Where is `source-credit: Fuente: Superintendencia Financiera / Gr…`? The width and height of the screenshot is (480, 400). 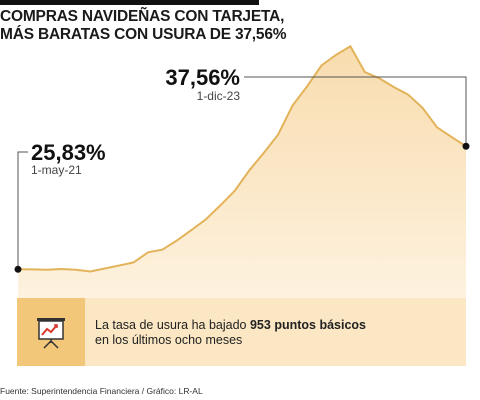
source-credit: Fuente: Superintendencia Financiera / Gr… is located at coordinates (101, 391).